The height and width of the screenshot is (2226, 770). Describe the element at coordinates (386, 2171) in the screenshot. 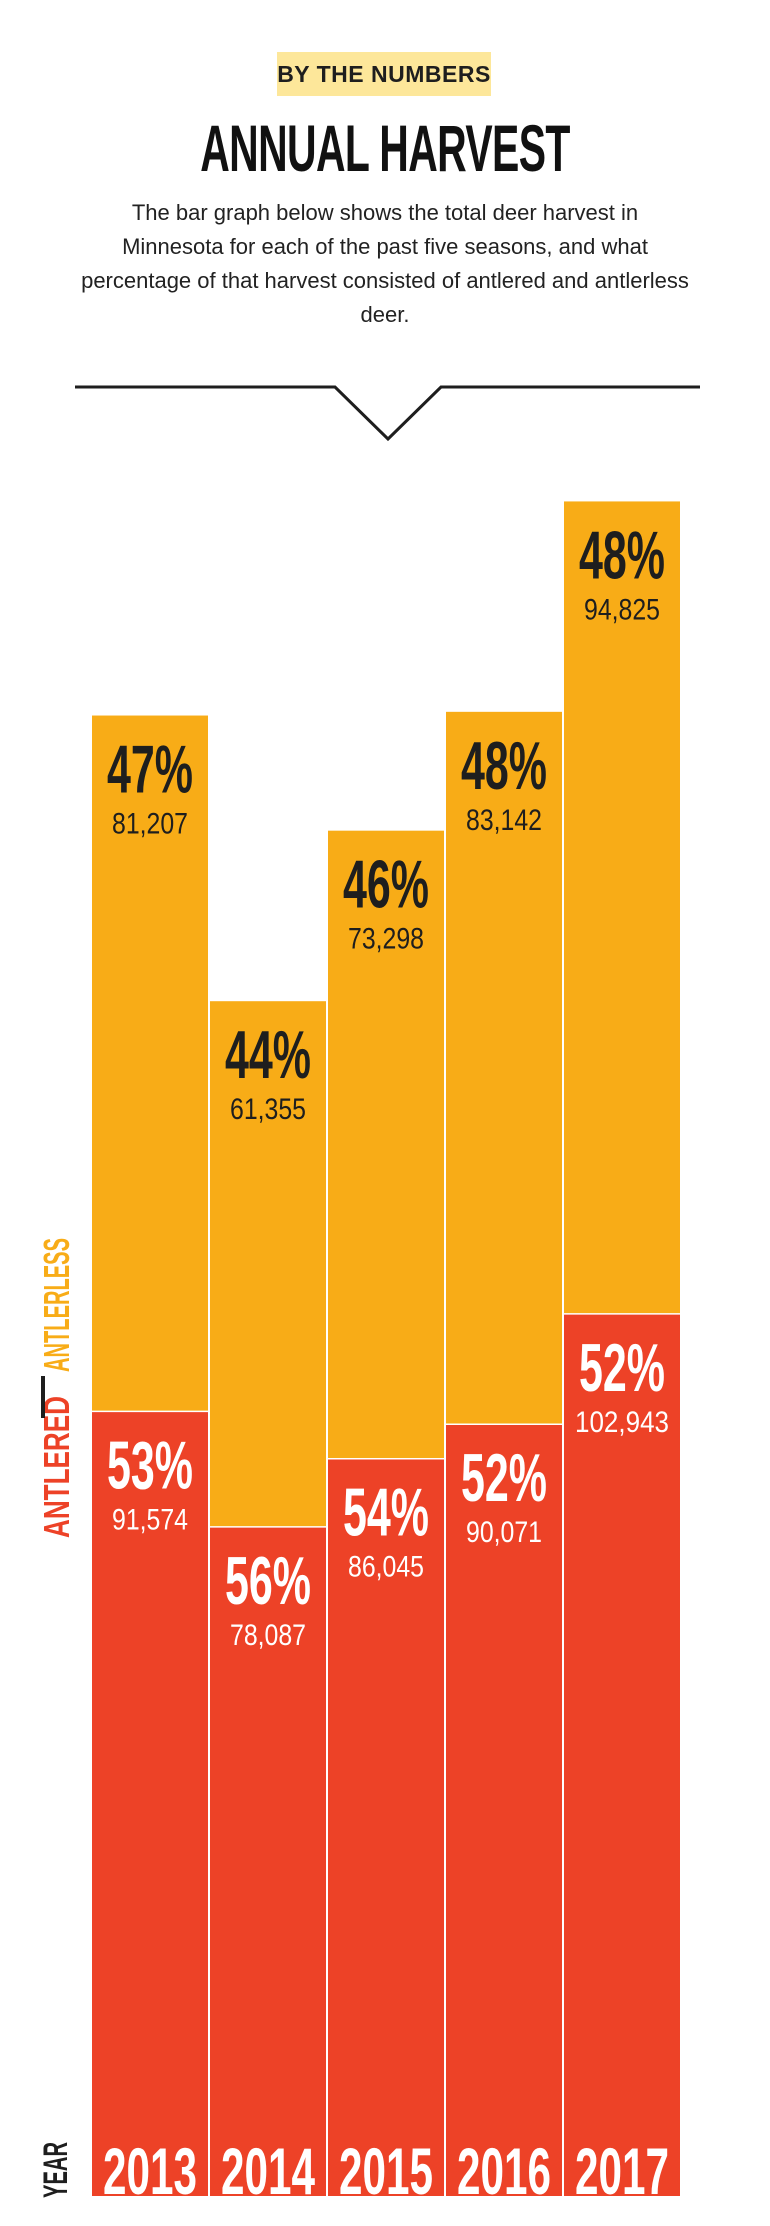

I see `x-tick-label-2015: 2015` at that location.